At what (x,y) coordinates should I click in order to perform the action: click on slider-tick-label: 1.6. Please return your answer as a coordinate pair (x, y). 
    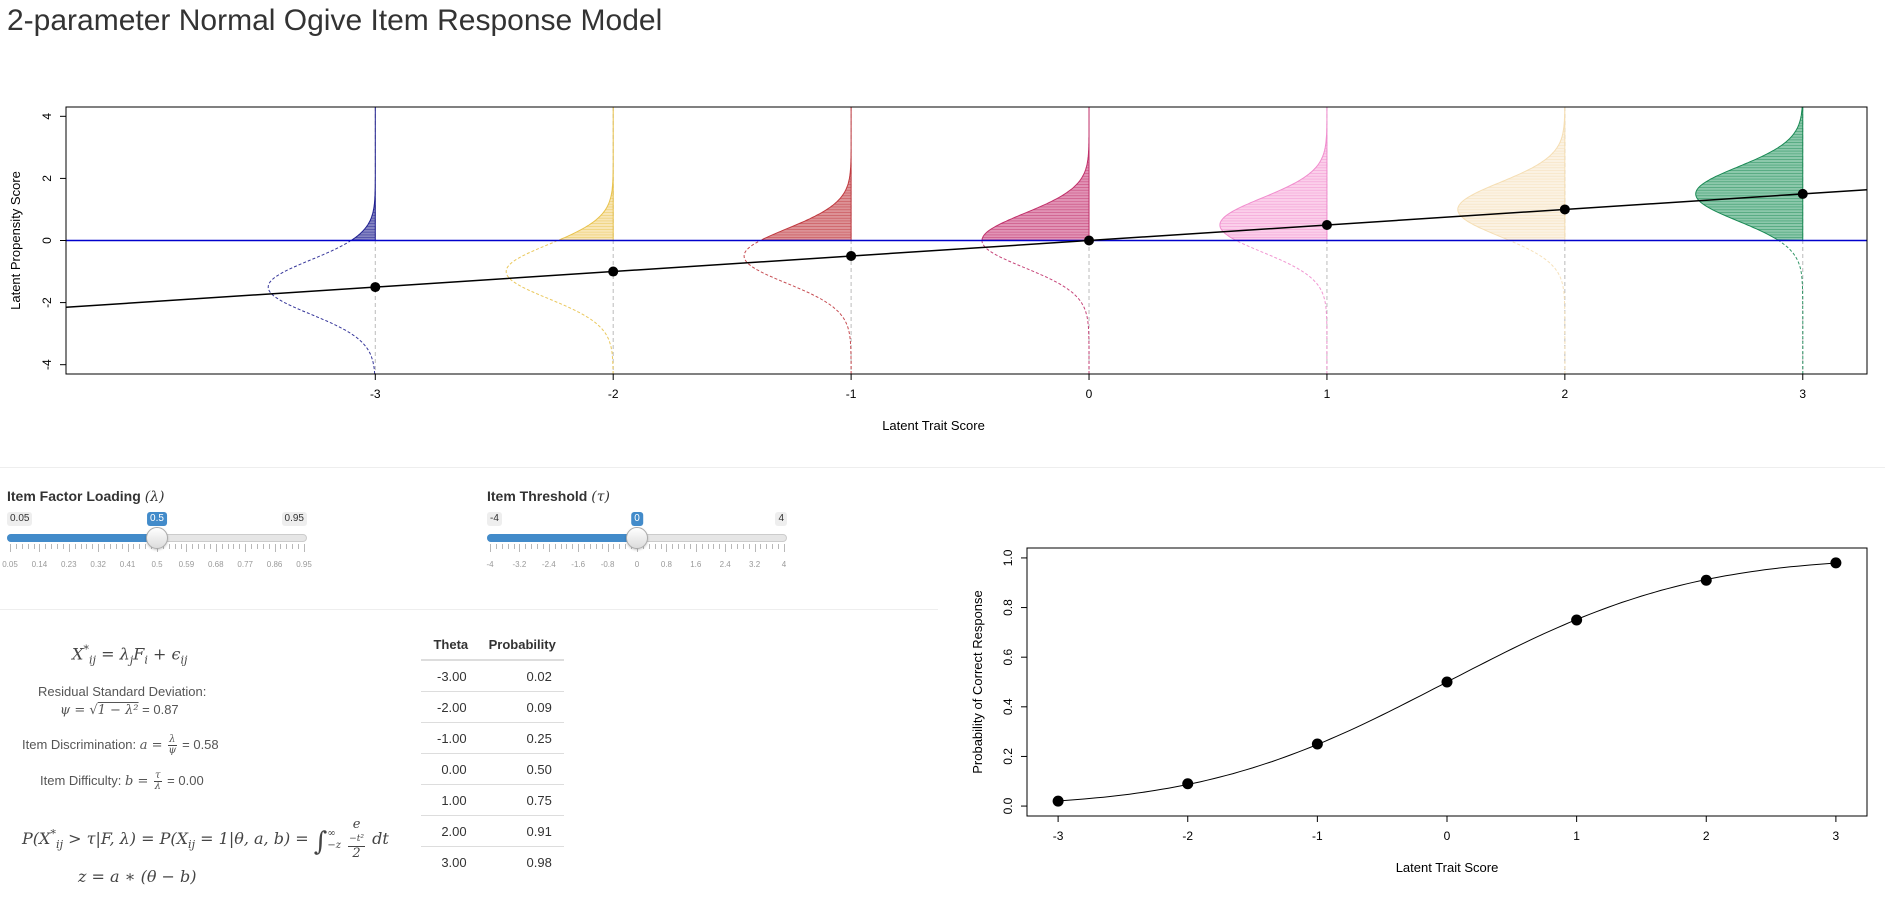
    Looking at the image, I should click on (696, 564).